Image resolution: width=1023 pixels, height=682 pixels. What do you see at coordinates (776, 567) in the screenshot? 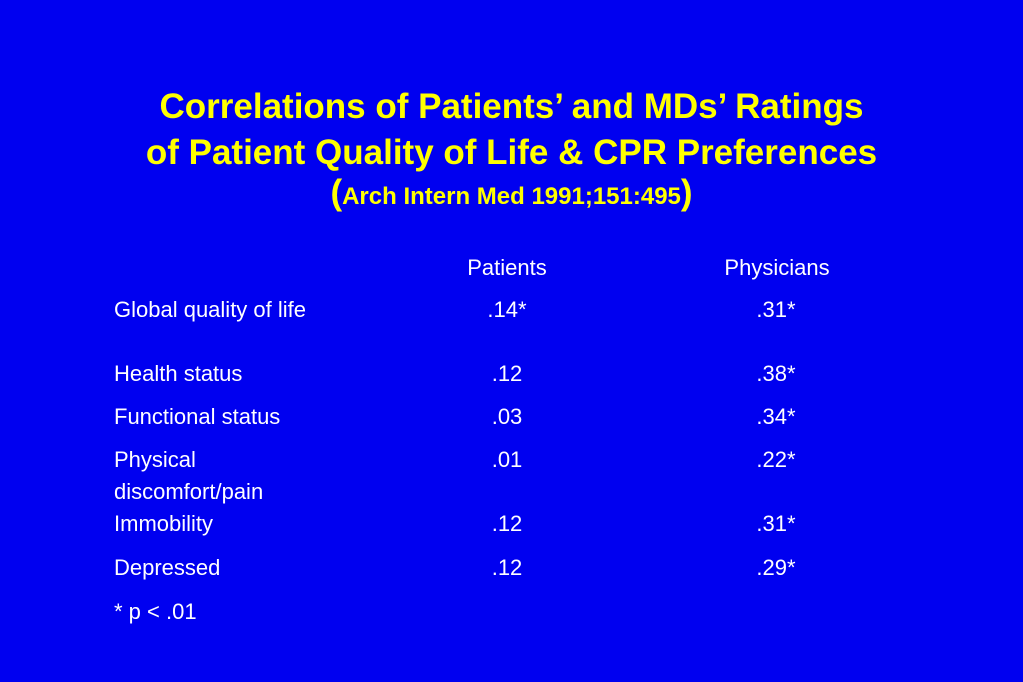
I see `row-physicians-depressed: .29*` at bounding box center [776, 567].